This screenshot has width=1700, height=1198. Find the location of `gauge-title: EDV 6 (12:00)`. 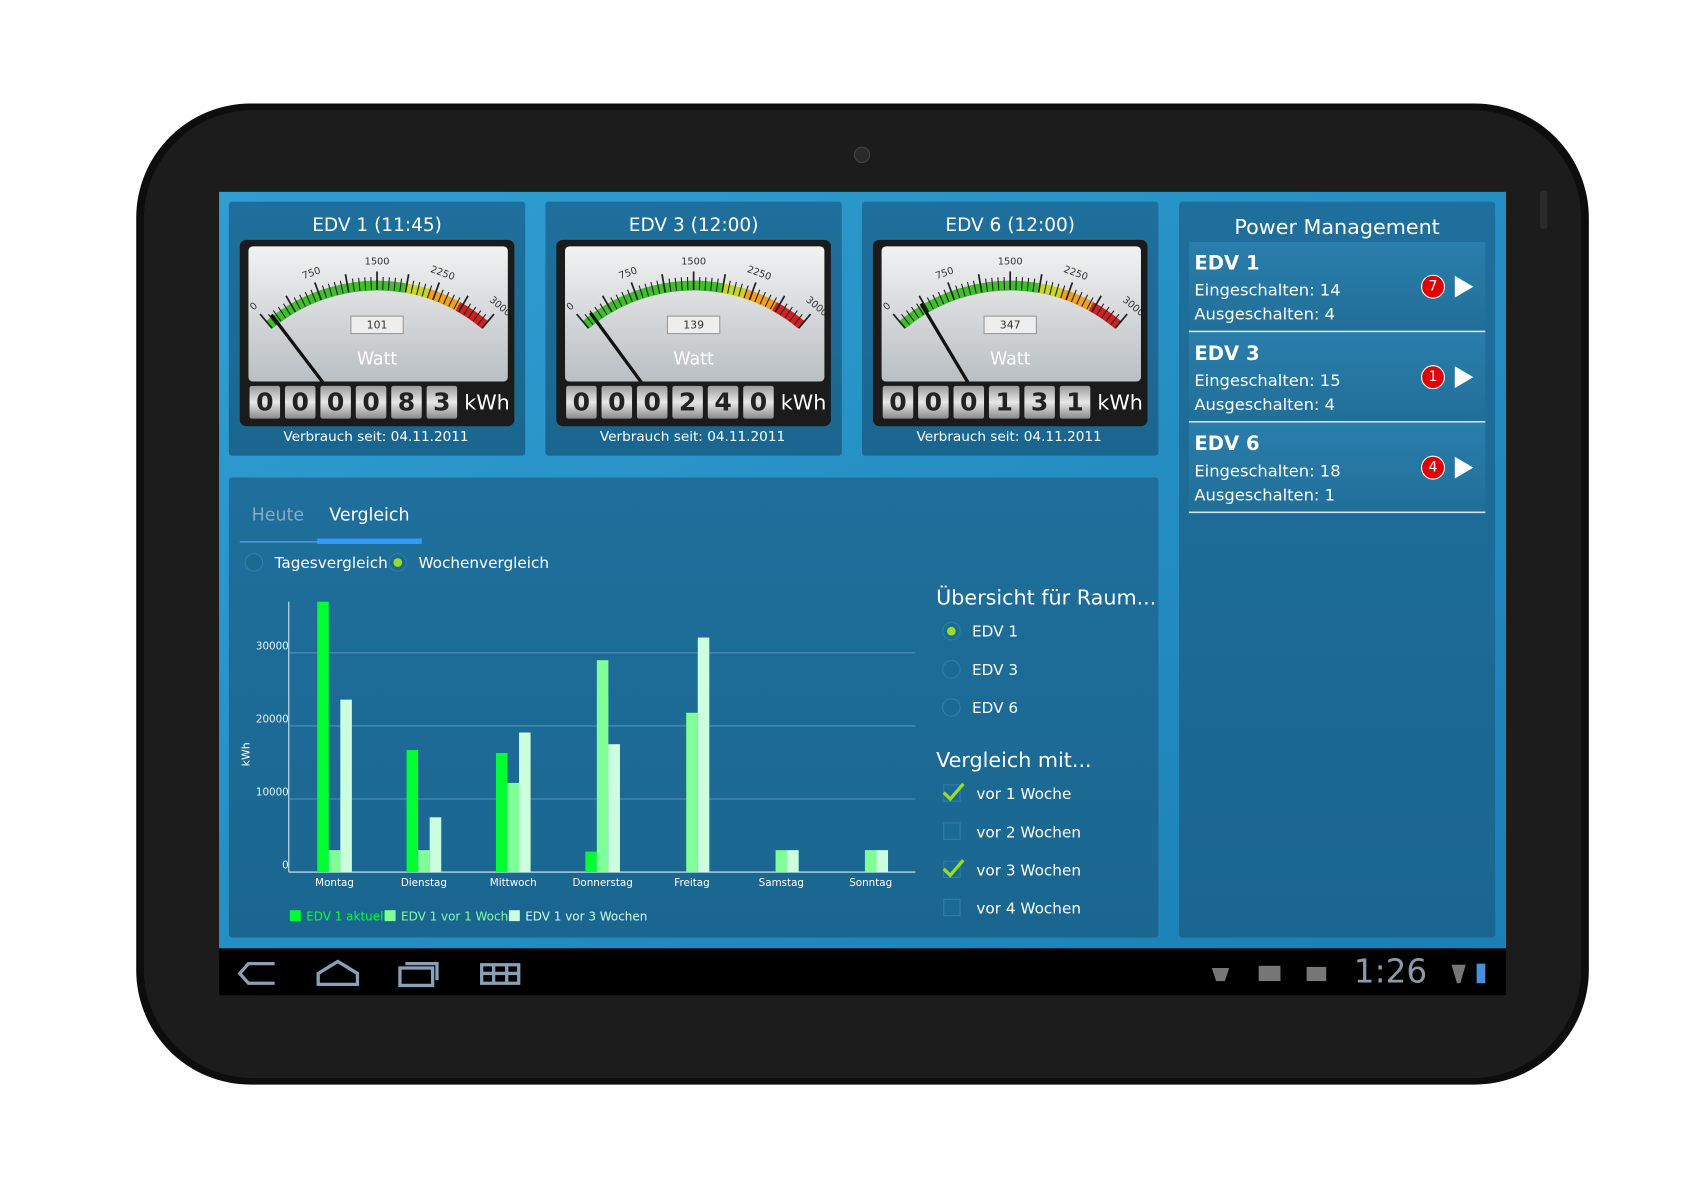

gauge-title: EDV 6 (12:00) is located at coordinates (1010, 225).